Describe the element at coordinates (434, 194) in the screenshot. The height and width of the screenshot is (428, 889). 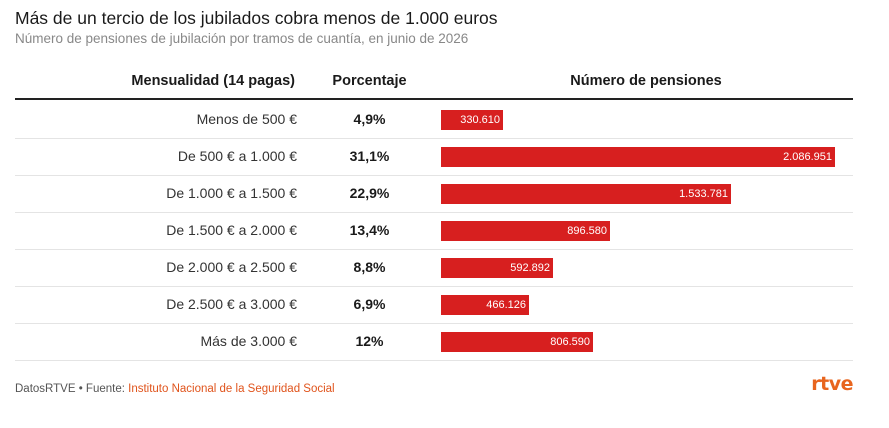
I see `table-row: De 1.000 € a 1.500 € 22,9% 1.533.781` at that location.